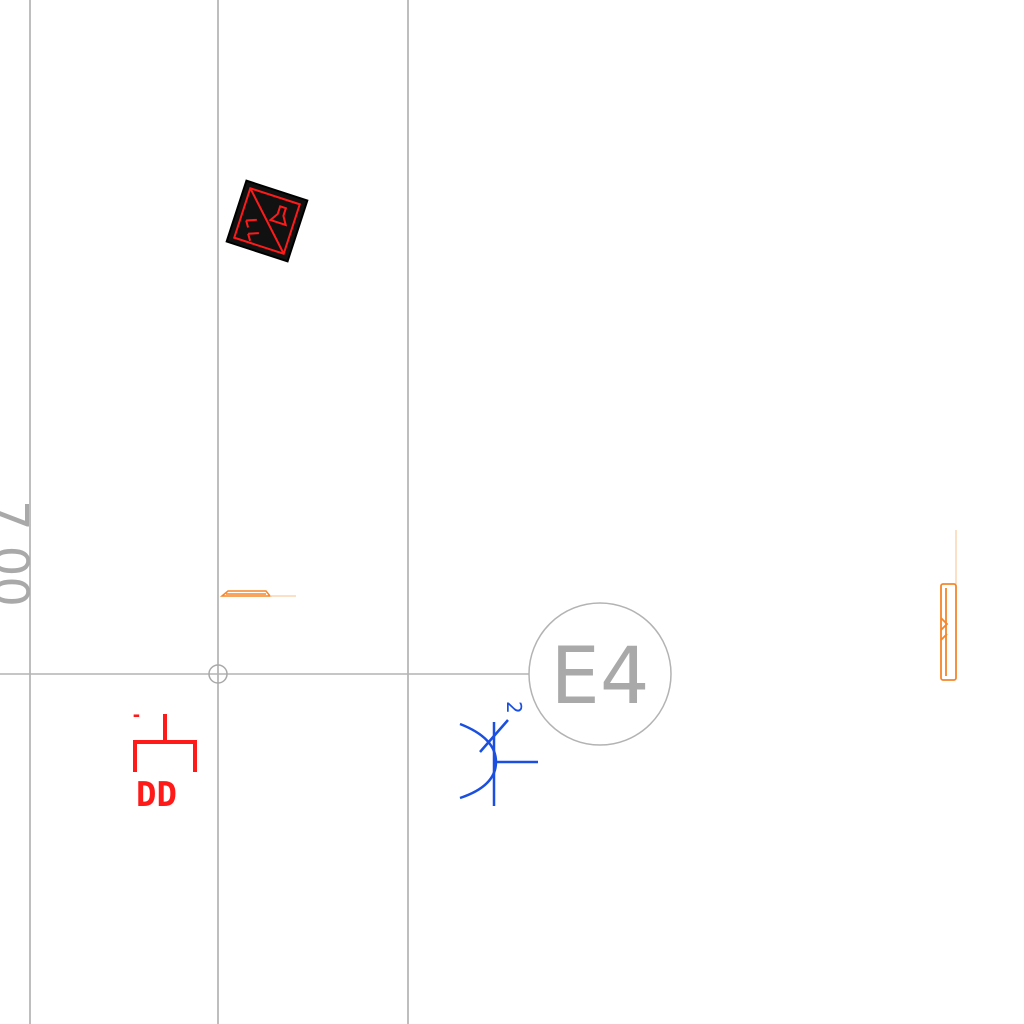 This screenshot has height=1024, width=1024. Describe the element at coordinates (19, 553) in the screenshot. I see `dimension-text: 7.00` at that location.